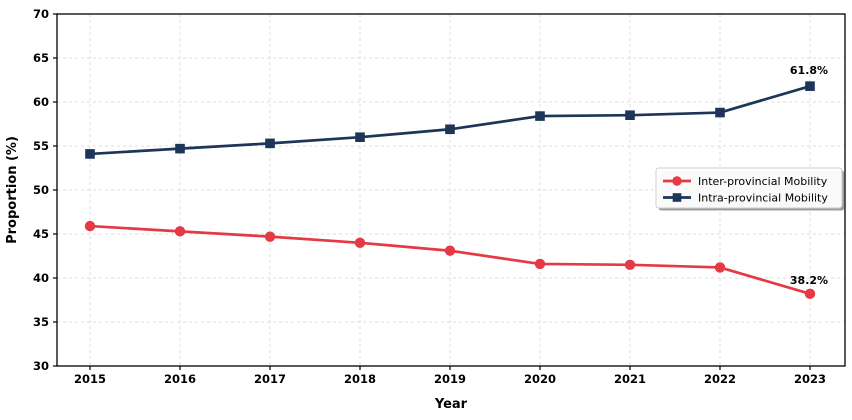 This screenshot has height=420, width=852. What do you see at coordinates (360, 242) in the screenshot?
I see `marker-0-2018` at bounding box center [360, 242].